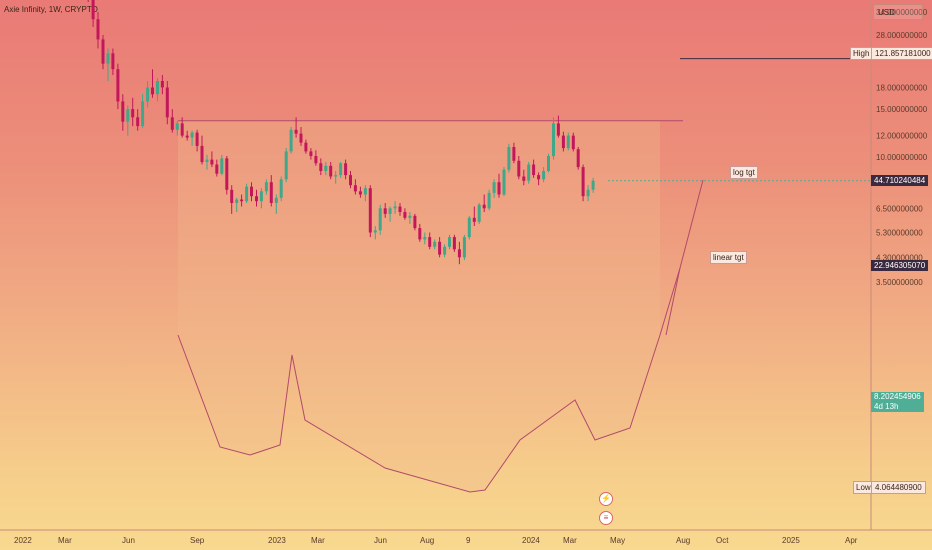 This screenshot has width=932, height=550. Describe the element at coordinates (744, 172) in the screenshot. I see `log-target-label: log tgt` at that location.